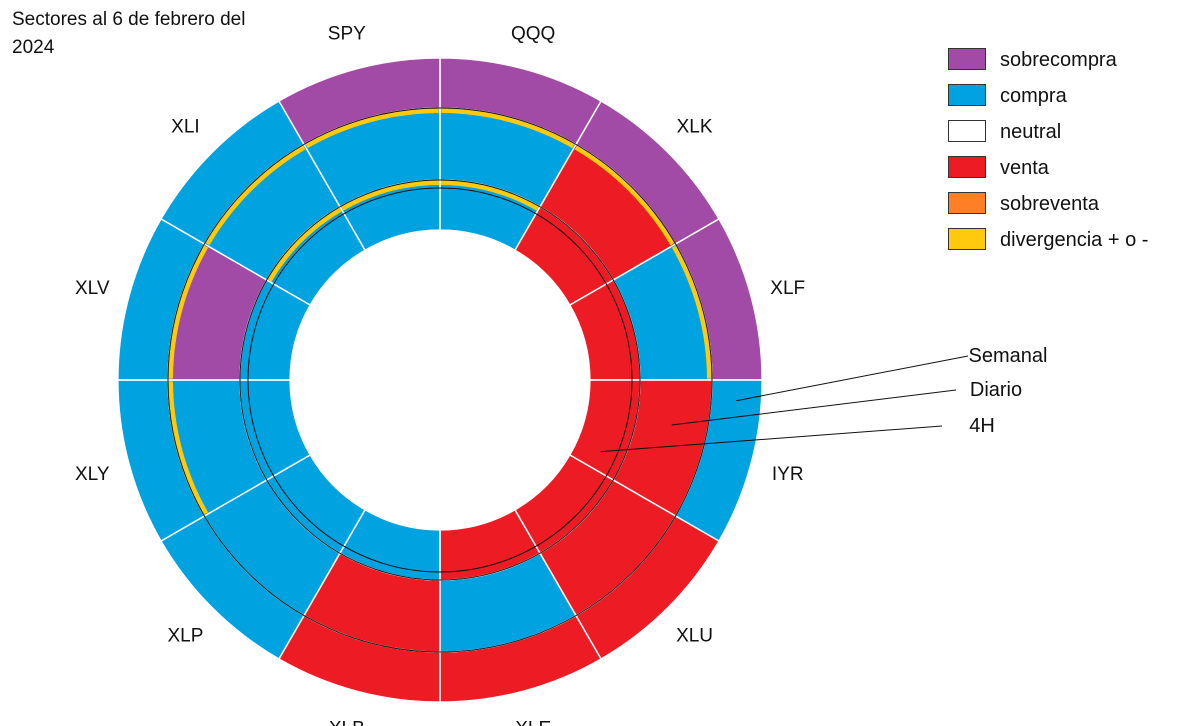 Image resolution: width=1200 pixels, height=726 pixels. What do you see at coordinates (787, 288) in the screenshot?
I see `sector-label-xlf: XLF` at bounding box center [787, 288].